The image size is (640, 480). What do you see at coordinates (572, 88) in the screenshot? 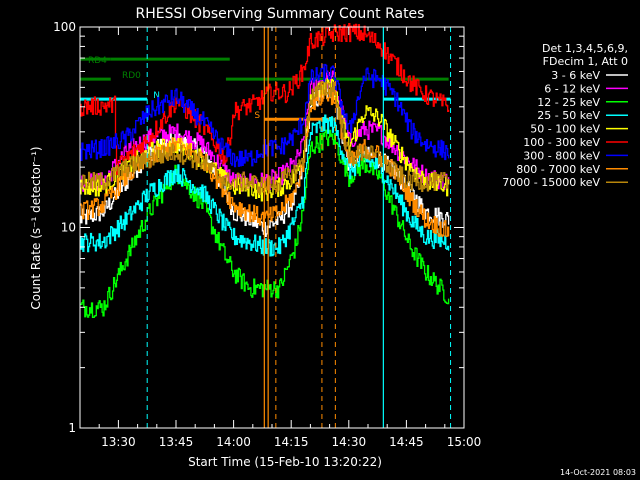
I see `legend-entry-6-12-kev: 6 - 12 keV` at bounding box center [572, 88].